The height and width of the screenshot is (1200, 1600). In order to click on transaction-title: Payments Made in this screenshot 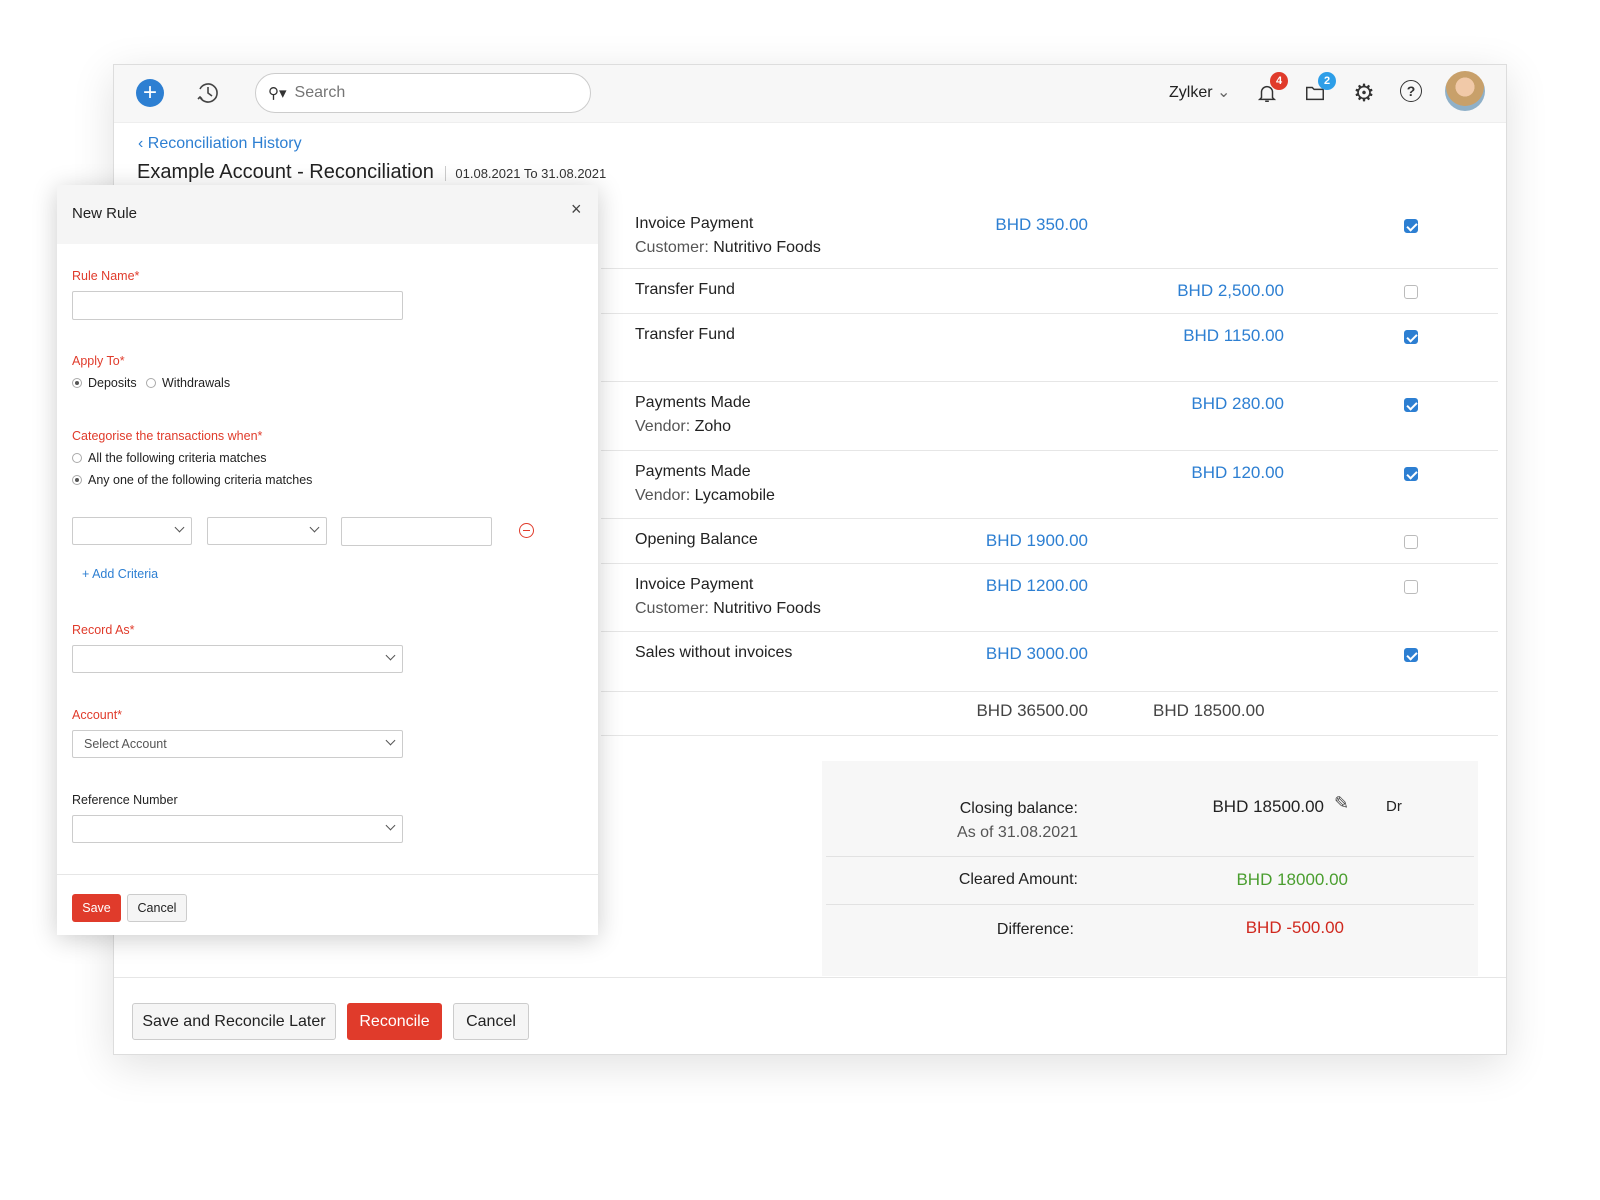, I will do `click(693, 471)`.